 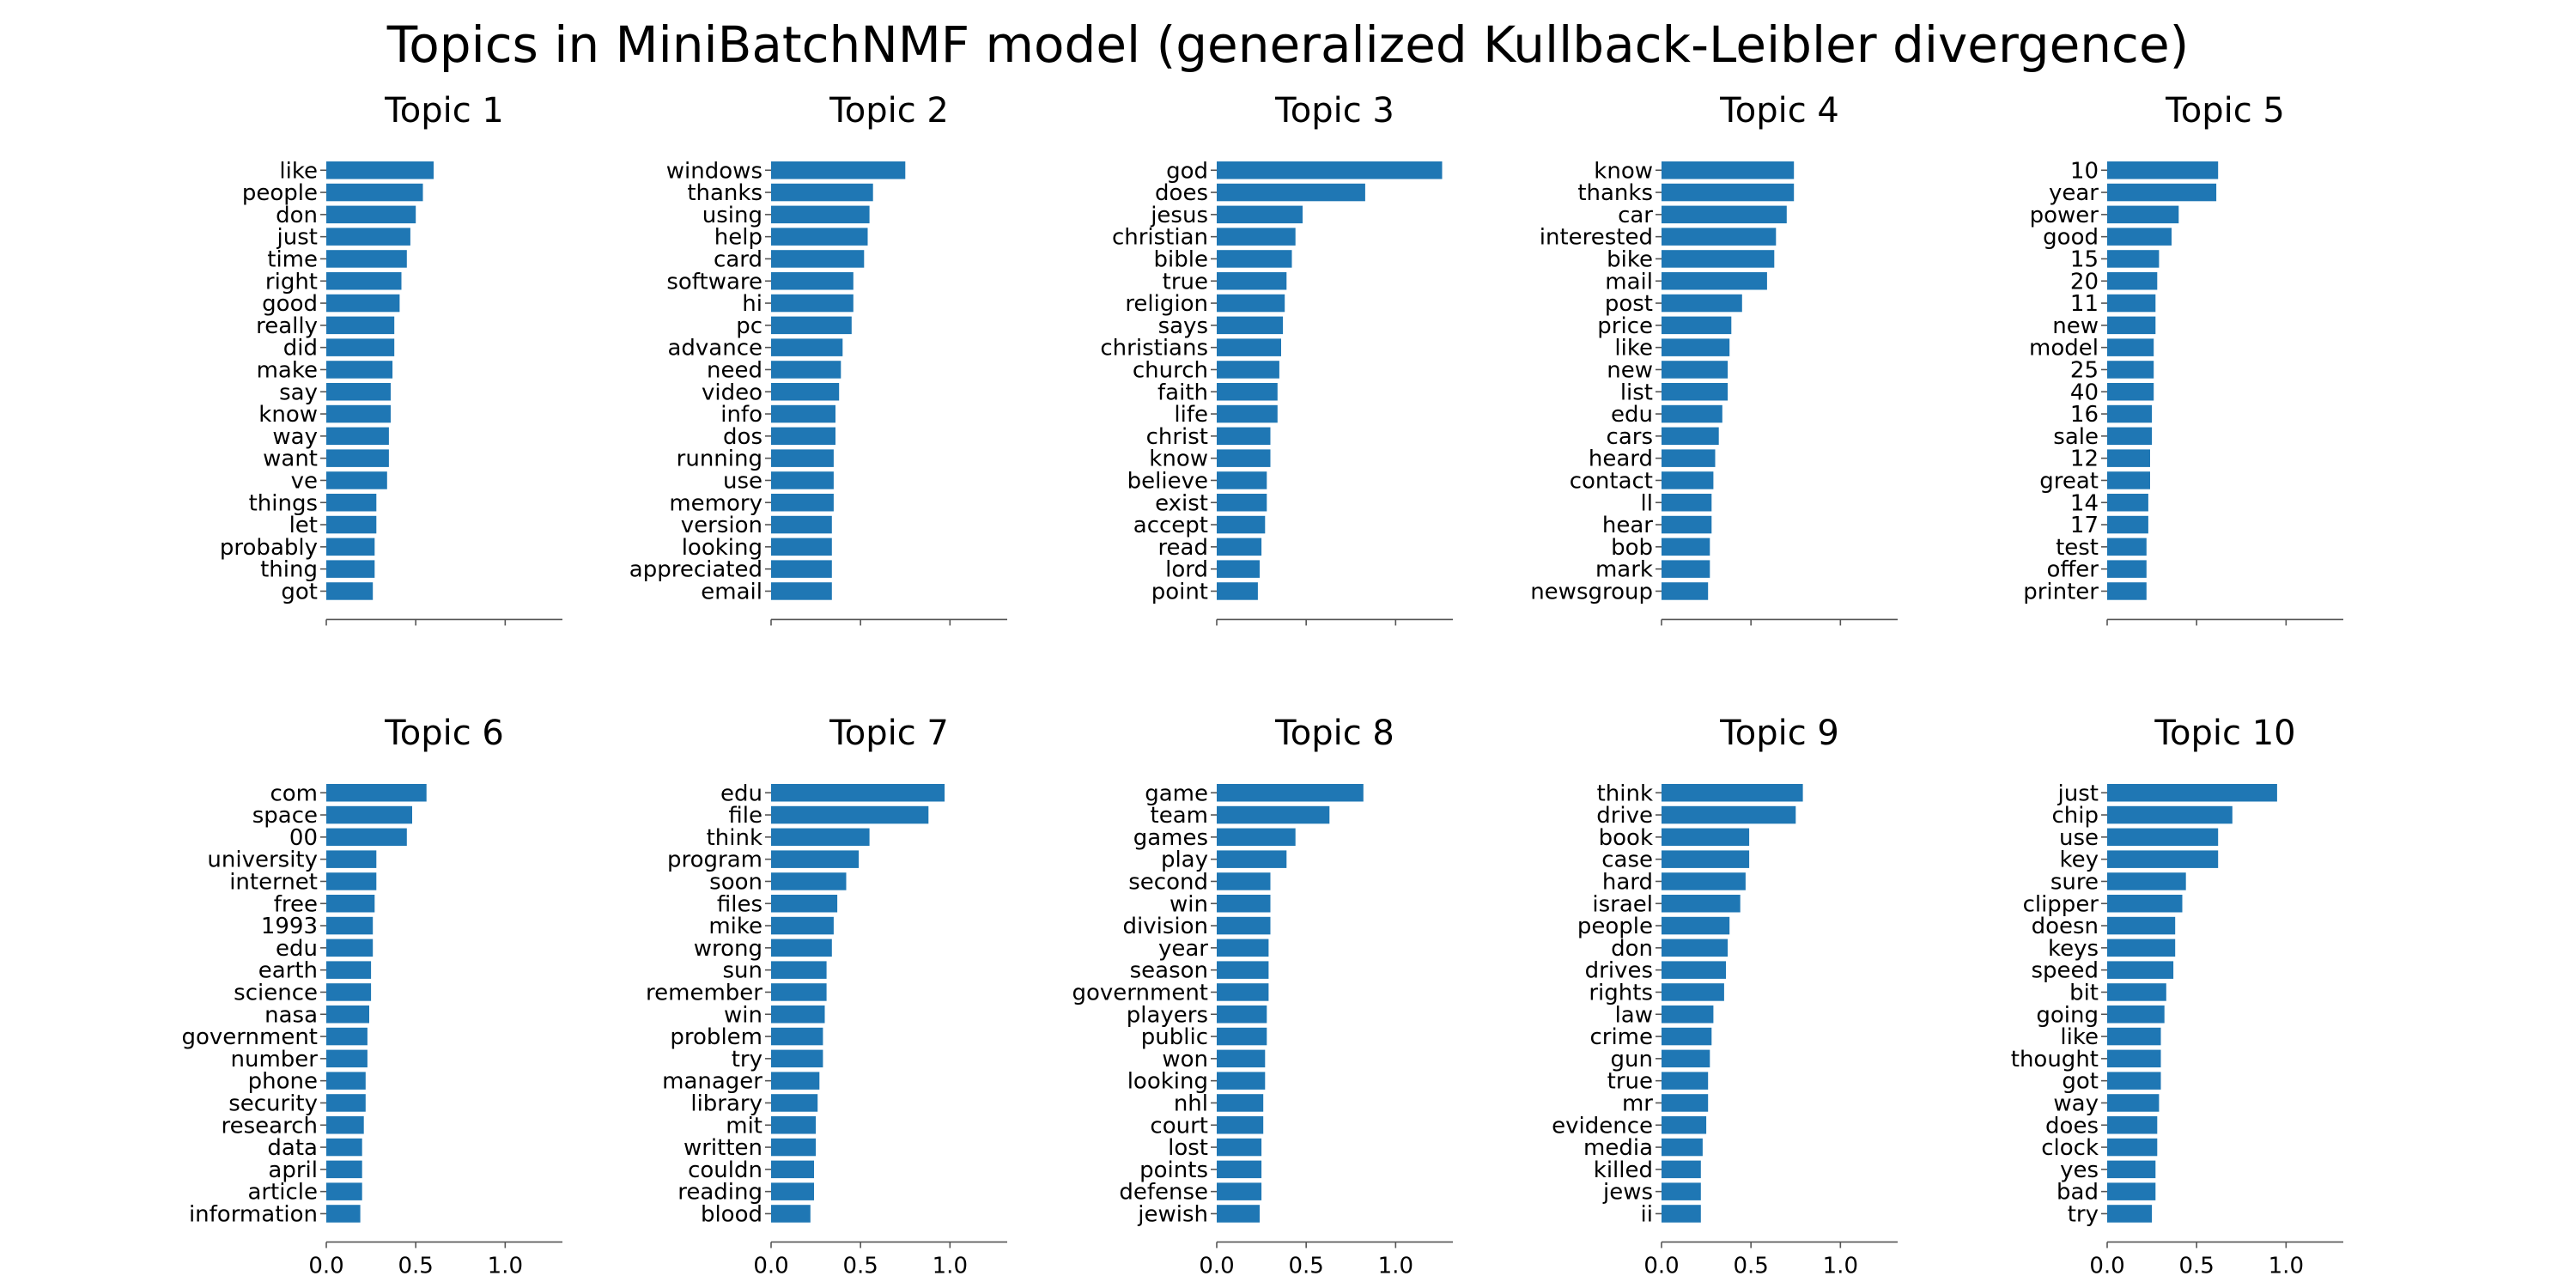 What do you see at coordinates (444, 733) in the screenshot?
I see `panel-title: Topic 6` at bounding box center [444, 733].